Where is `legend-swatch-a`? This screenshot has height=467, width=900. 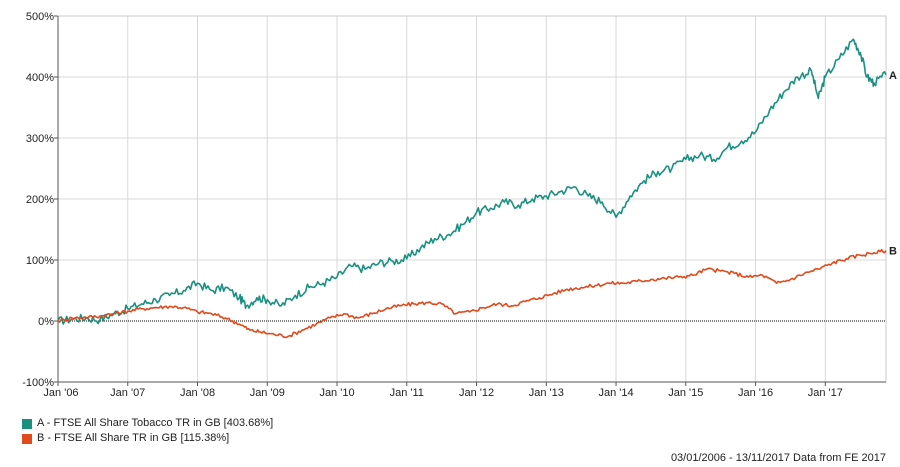
legend-swatch-a is located at coordinates (27, 423).